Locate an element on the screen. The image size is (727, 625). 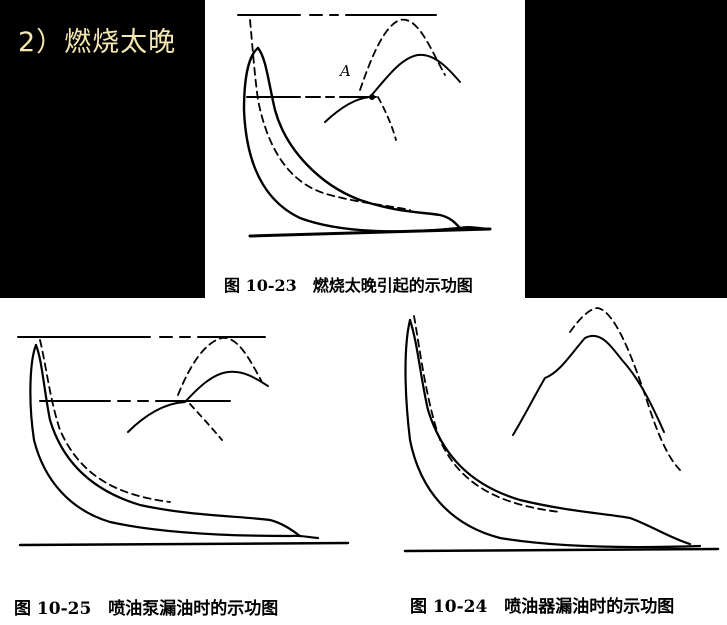
normal-combustion-dashed is located at coordinates (330, 115).